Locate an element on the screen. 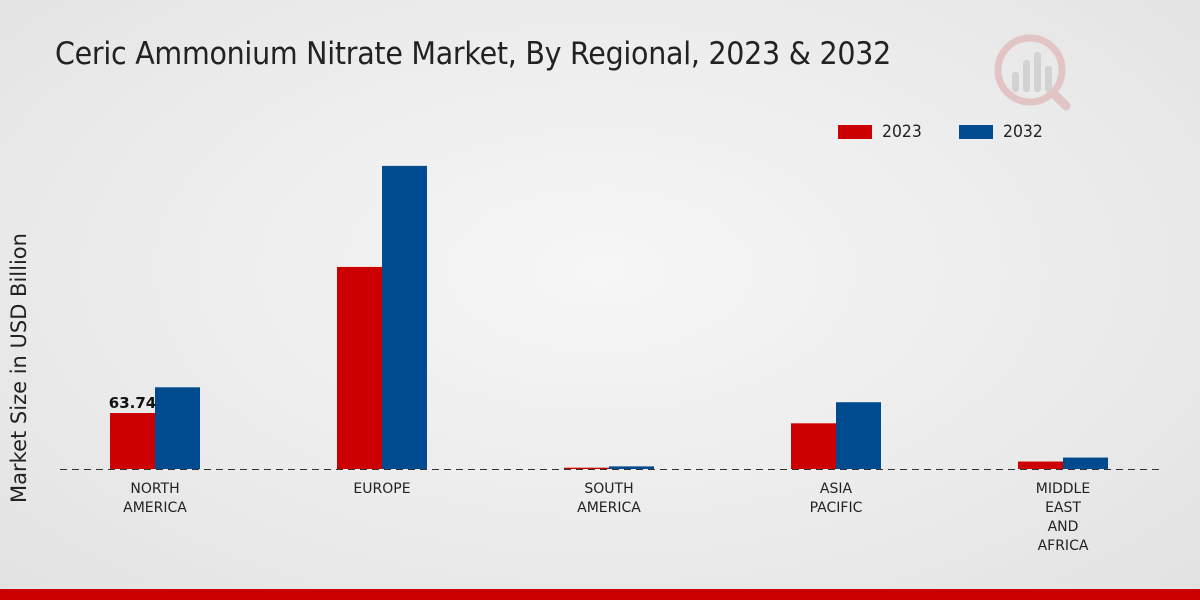 This screenshot has width=1200, height=600. data-label: 63.74 is located at coordinates (132, 403).